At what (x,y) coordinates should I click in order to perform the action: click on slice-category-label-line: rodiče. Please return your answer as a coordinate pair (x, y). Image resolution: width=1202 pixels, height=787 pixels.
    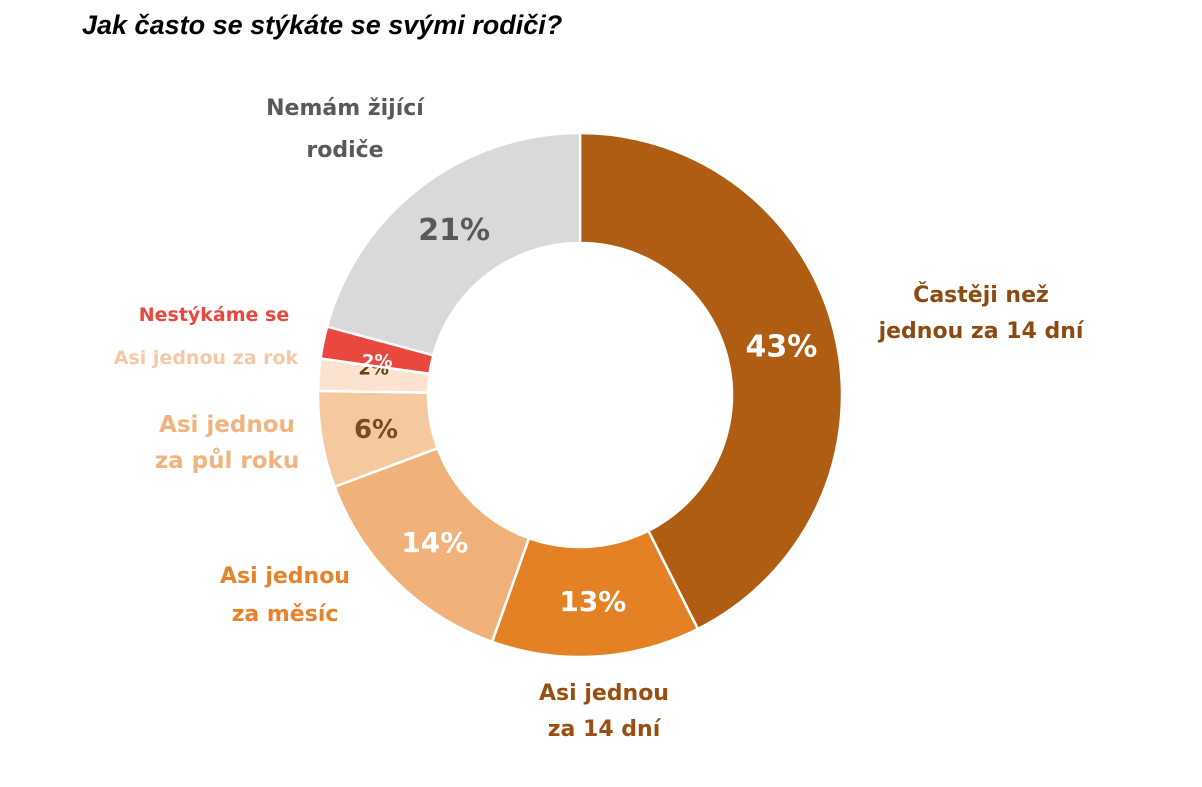
    Looking at the image, I should click on (344, 150).